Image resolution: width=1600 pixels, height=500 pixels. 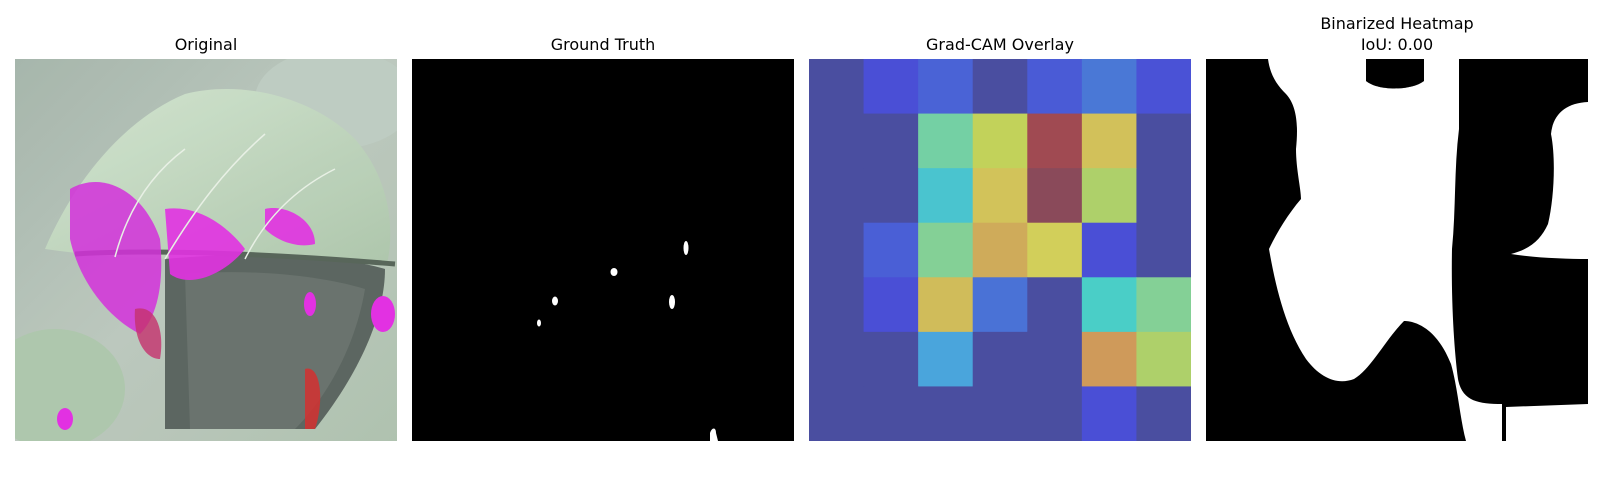 I want to click on binarized-title-line1: Binarized Heatmap, so click(x=1397, y=23).